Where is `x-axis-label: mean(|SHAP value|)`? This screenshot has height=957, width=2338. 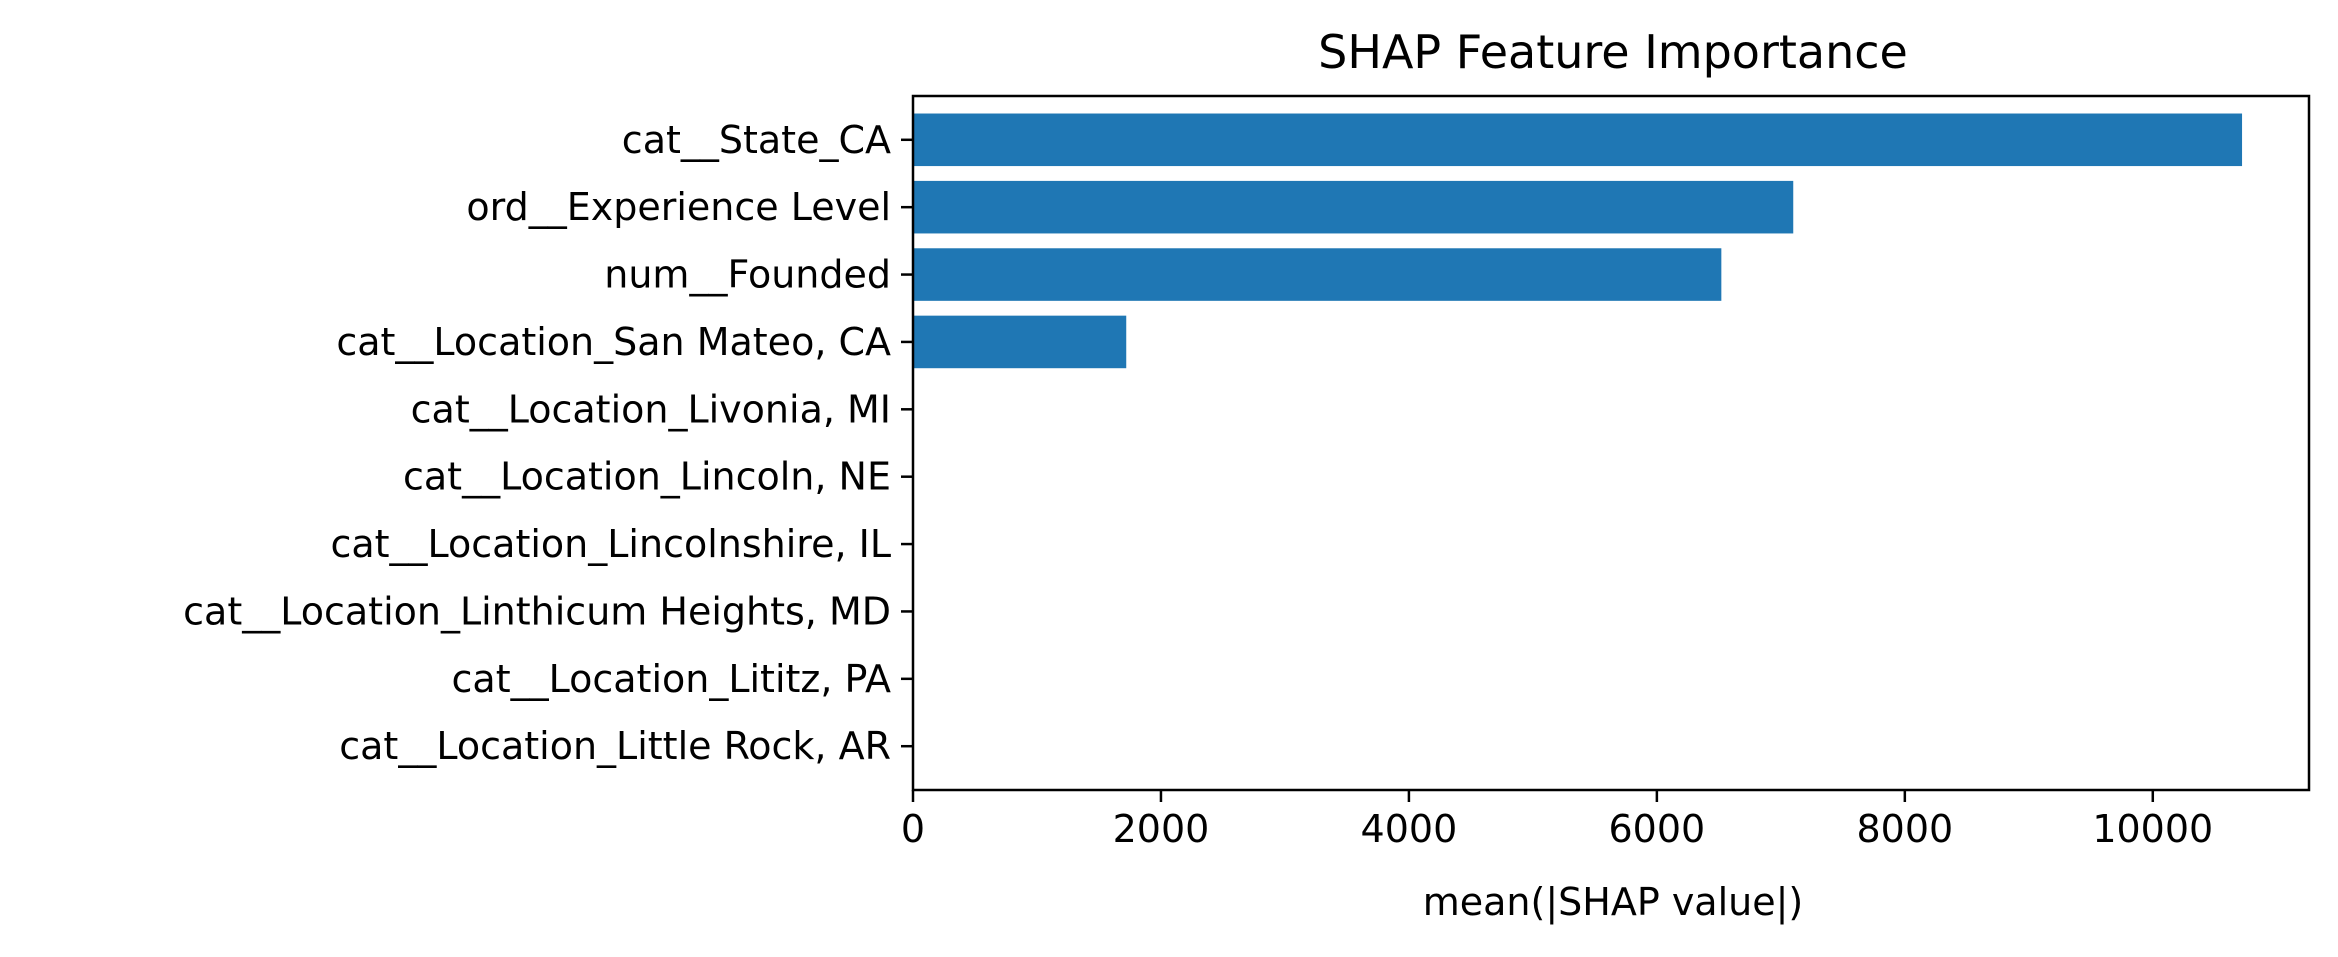 x-axis-label: mean(|SHAP value|) is located at coordinates (1613, 902).